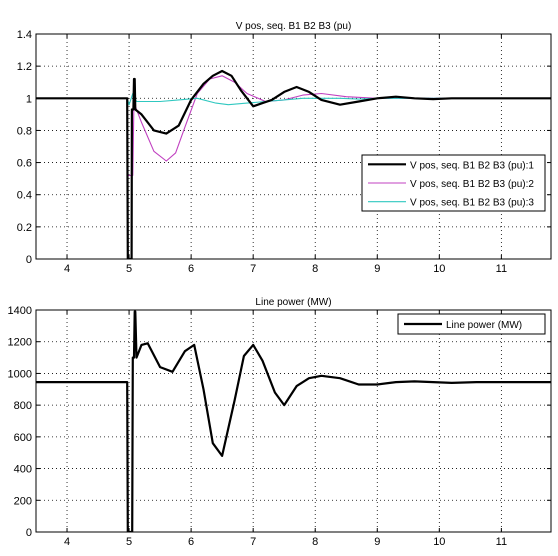 Image resolution: width=558 pixels, height=556 pixels. Describe the element at coordinates (253, 542) in the screenshot. I see `panel-2-x-tick-label-3: 7` at that location.